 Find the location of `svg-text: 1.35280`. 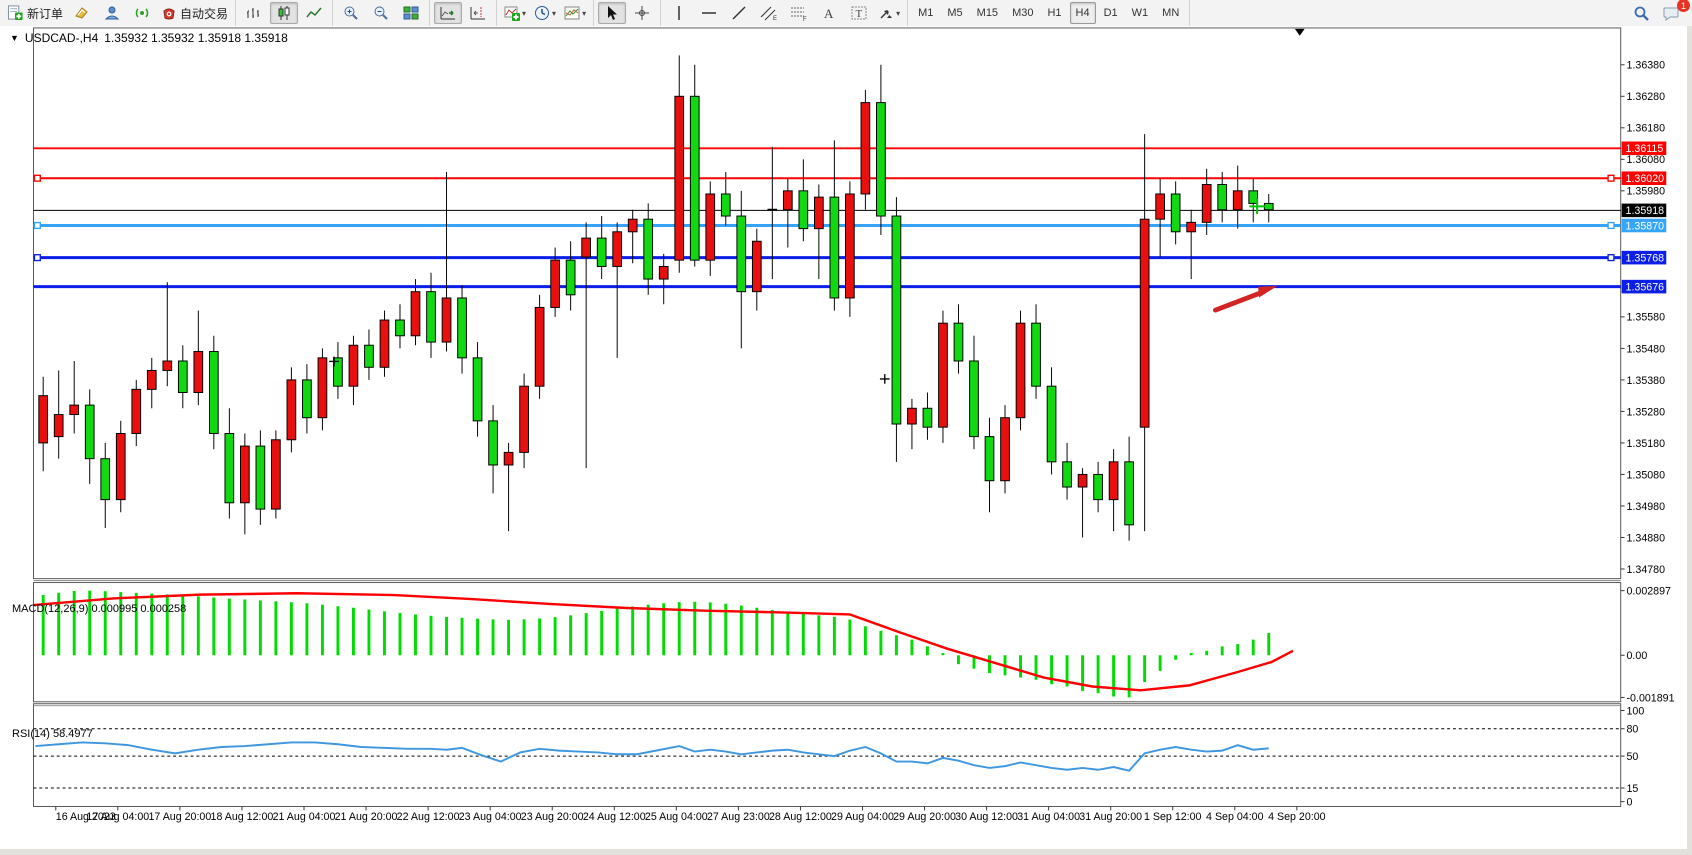

svg-text: 1.35280 is located at coordinates (1646, 412).